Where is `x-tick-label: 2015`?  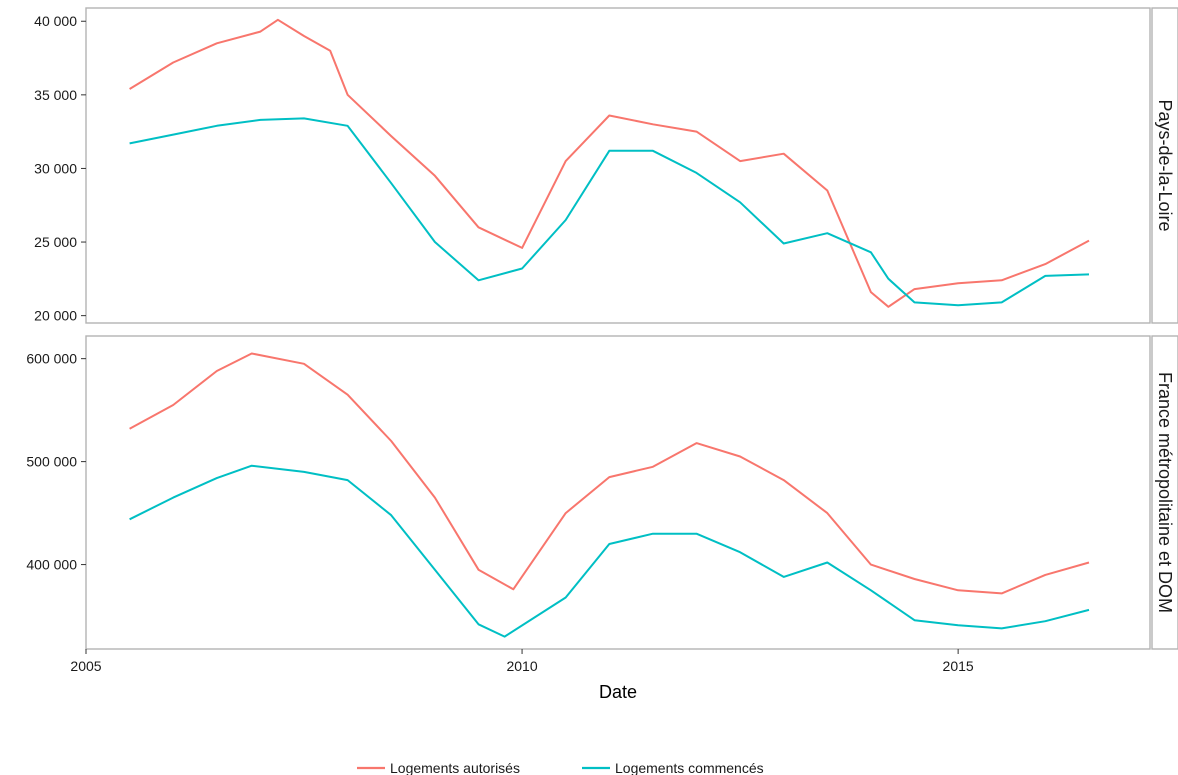
x-tick-label: 2015 is located at coordinates (958, 666).